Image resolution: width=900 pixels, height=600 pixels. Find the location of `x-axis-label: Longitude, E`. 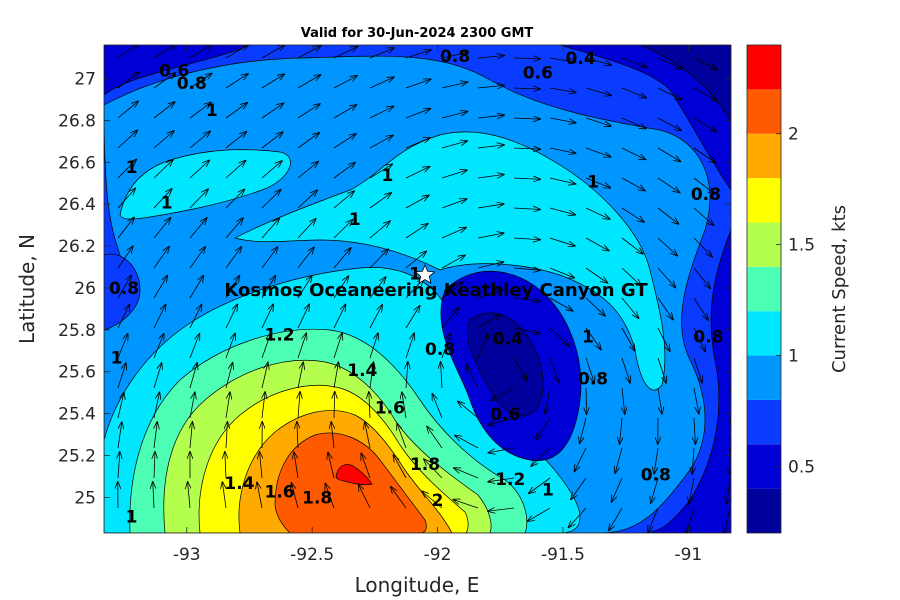

x-axis-label: Longitude, E is located at coordinates (417, 585).